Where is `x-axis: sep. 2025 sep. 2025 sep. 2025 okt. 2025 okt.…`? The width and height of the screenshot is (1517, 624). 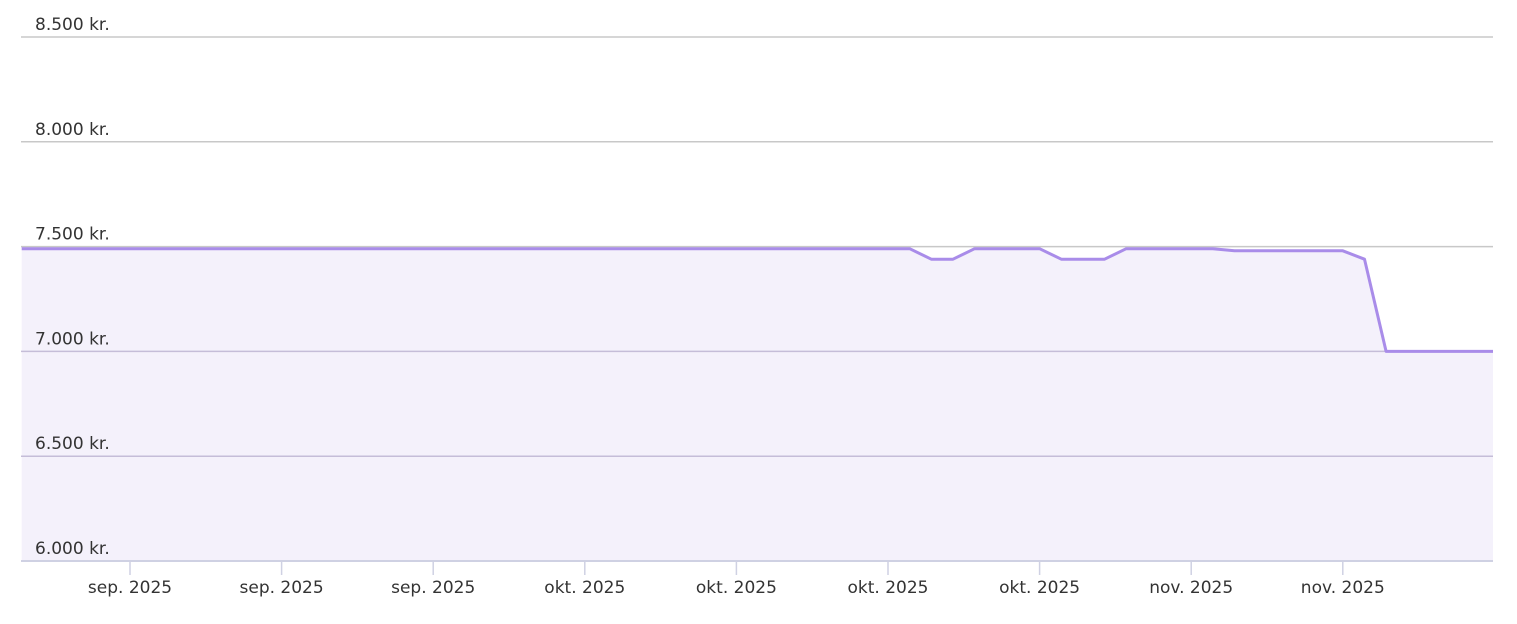 x-axis: sep. 2025 sep. 2025 sep. 2025 okt. 2025 okt.… is located at coordinates (736, 579).